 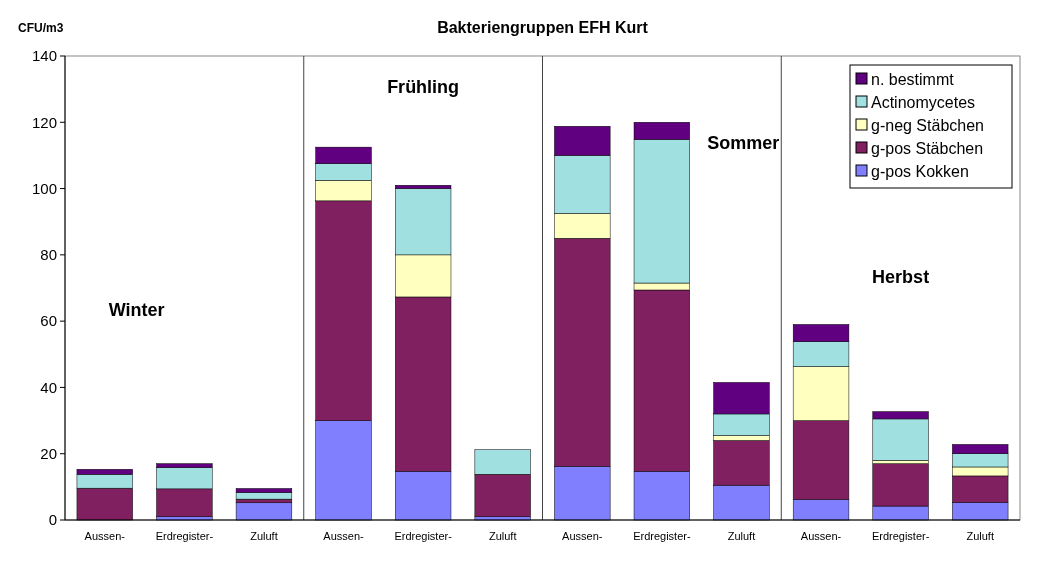 What do you see at coordinates (44, 122) in the screenshot?
I see `y-tick-label: 120` at bounding box center [44, 122].